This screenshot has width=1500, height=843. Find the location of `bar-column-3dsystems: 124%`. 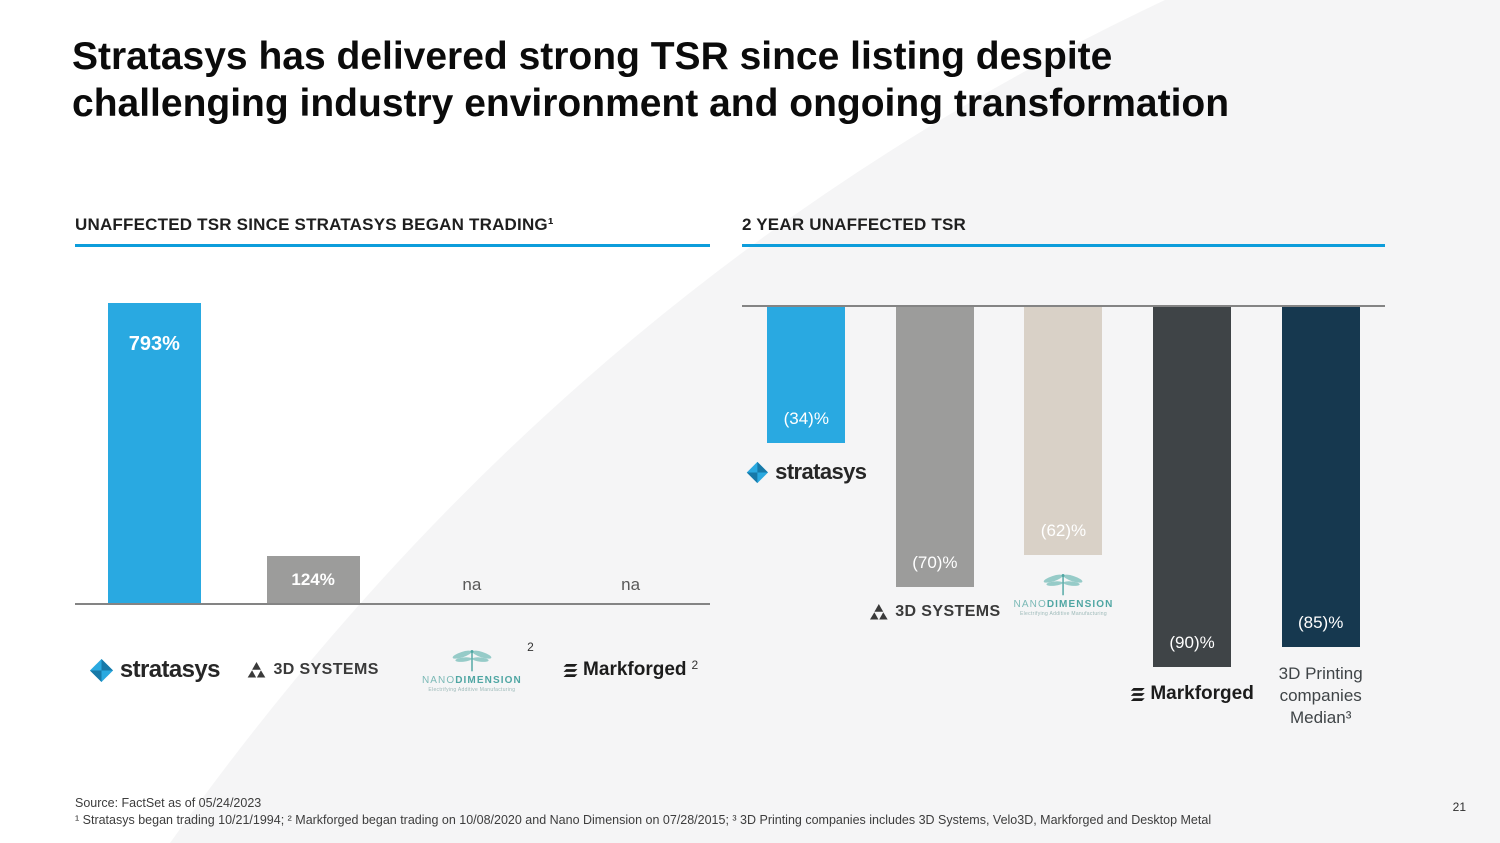

bar-column-3dsystems: 124% is located at coordinates (313, 454).